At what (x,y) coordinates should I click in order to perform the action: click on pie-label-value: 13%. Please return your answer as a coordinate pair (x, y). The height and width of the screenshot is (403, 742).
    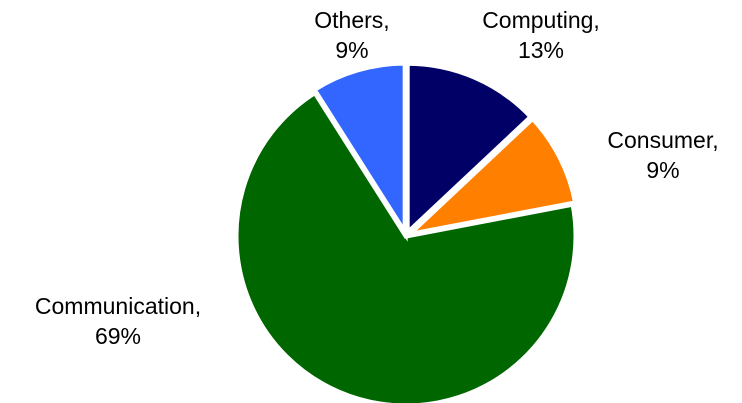
    Looking at the image, I should click on (541, 50).